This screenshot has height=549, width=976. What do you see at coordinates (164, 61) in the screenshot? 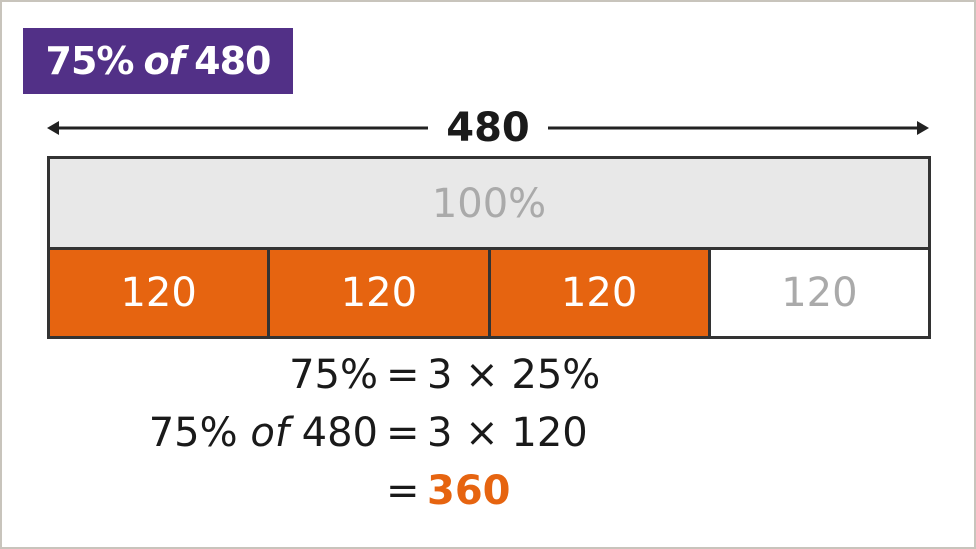
I see `title-of: of` at bounding box center [164, 61].